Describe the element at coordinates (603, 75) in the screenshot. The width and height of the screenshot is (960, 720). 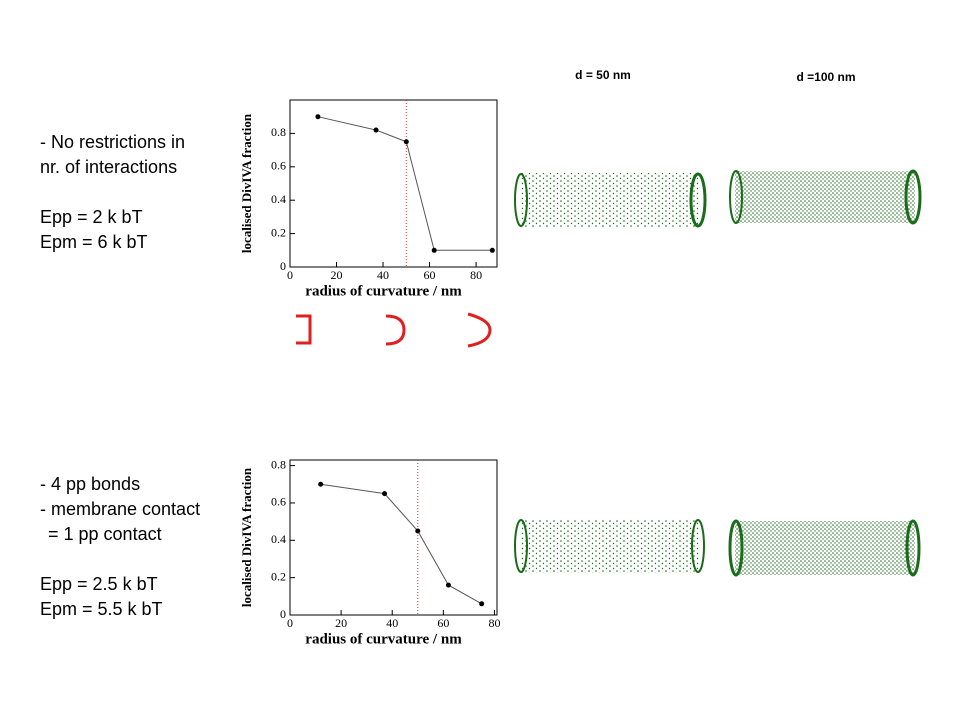
I see `column-label: d = 50 nm` at that location.